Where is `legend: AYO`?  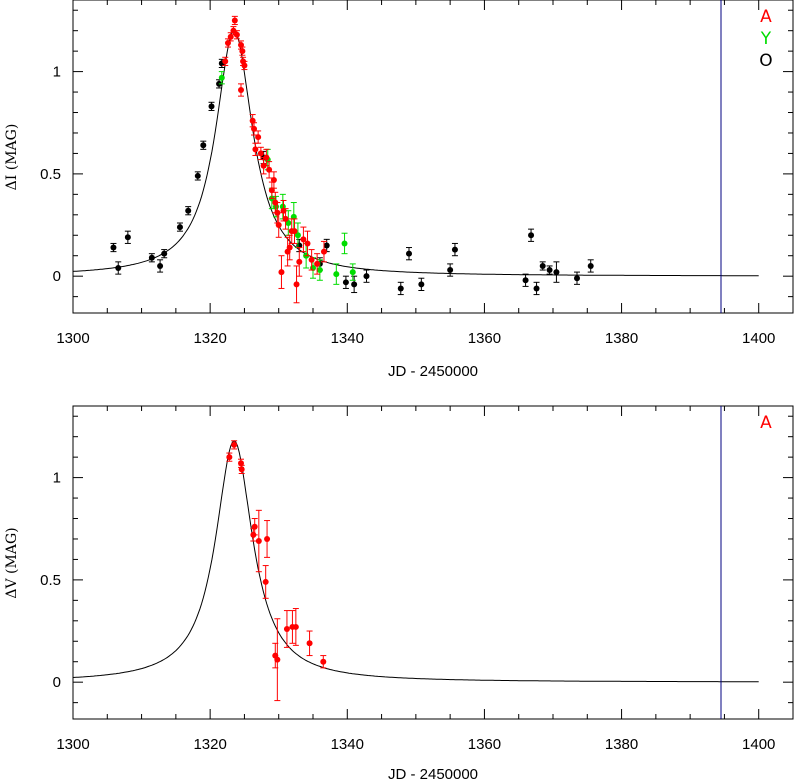 legend: AYO is located at coordinates (765, 39).